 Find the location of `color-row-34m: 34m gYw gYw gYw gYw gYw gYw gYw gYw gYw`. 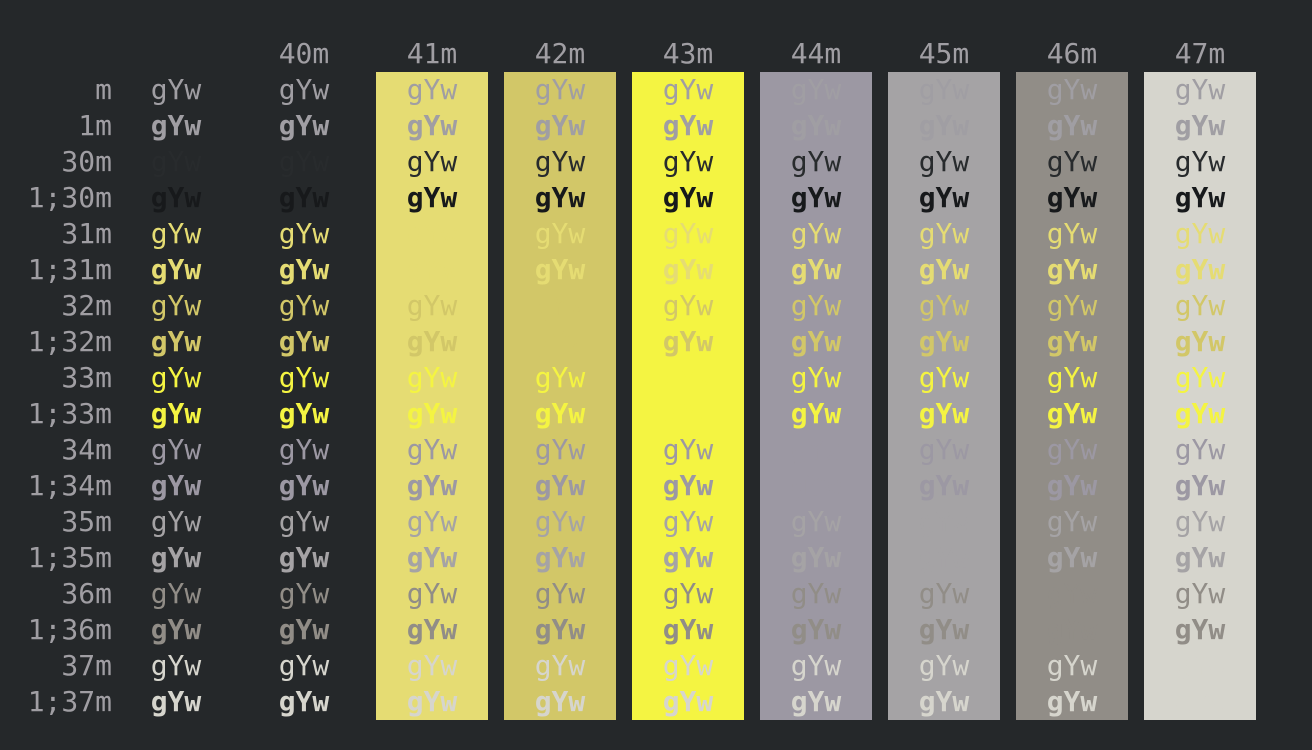

color-row-34m: 34m gYw gYw gYw gYw gYw gYw gYw gYw gYw is located at coordinates (656, 450).